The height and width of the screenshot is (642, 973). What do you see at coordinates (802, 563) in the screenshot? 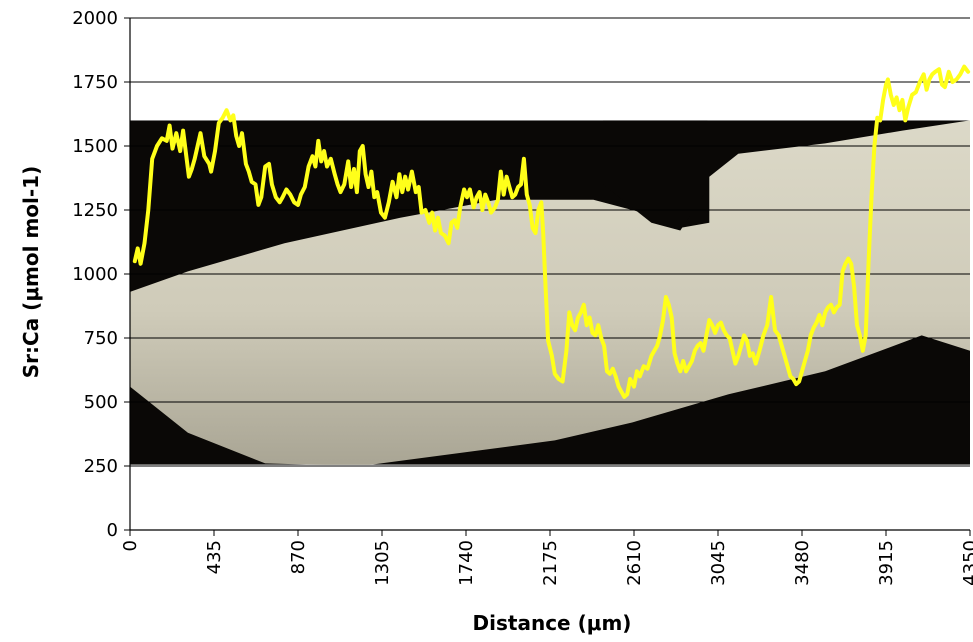
I see `x-tick-label: 3480` at bounding box center [802, 563].